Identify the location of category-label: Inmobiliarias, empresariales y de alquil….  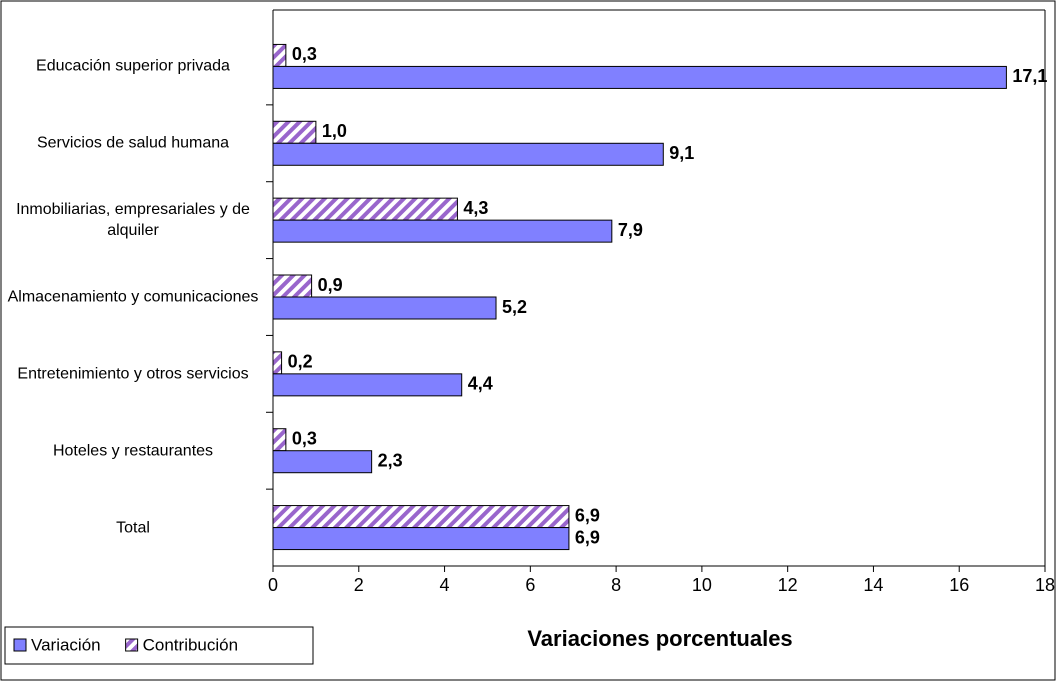
(133, 220).